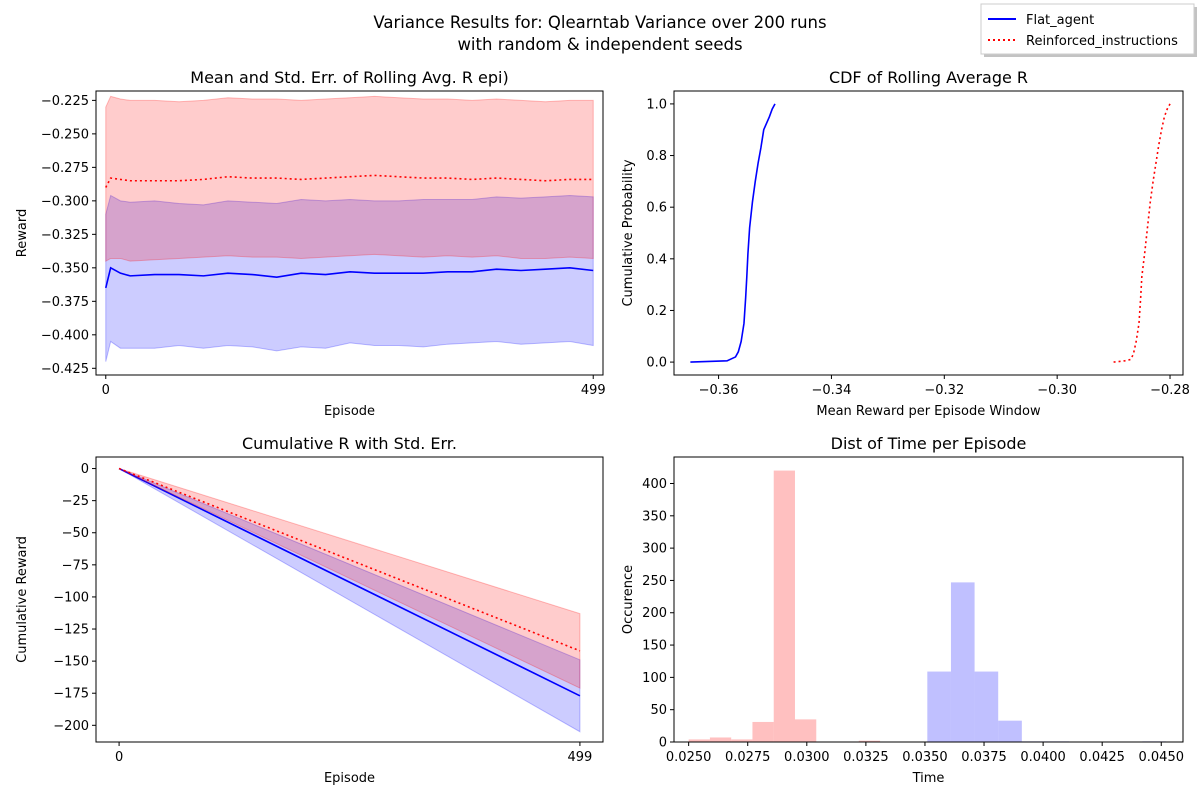 The image size is (1200, 800). Describe the element at coordinates (1170, 390) in the screenshot. I see `x-tick-label: −0.28` at that location.